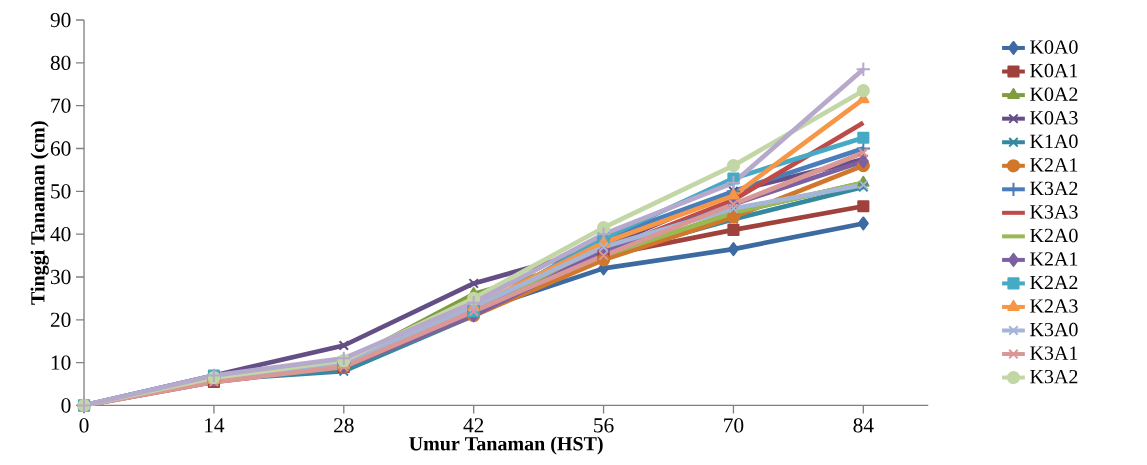  Describe the element at coordinates (60, 234) in the screenshot. I see `y-tick-label: 40` at that location.